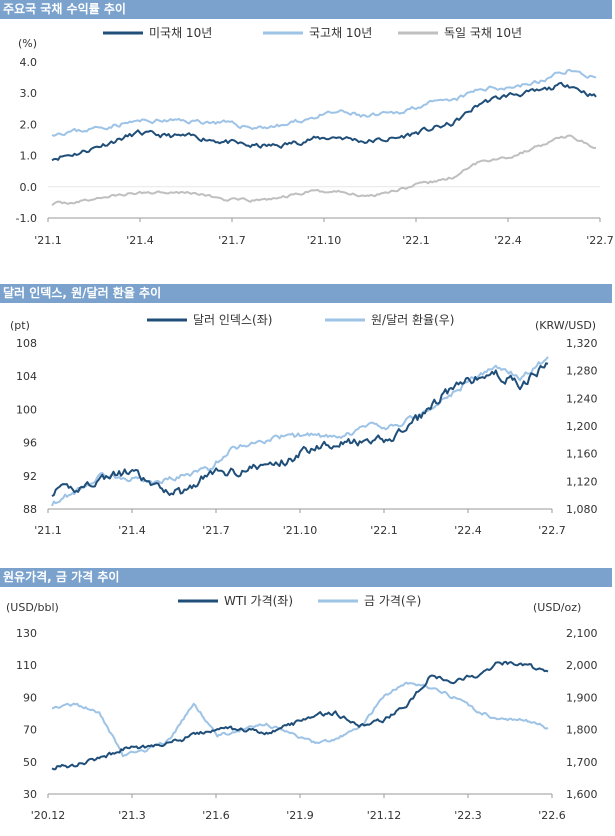 Image resolution: width=615 pixels, height=836 pixels. What do you see at coordinates (582, 665) in the screenshot?
I see `y-tick-label-right: 2,000` at bounding box center [582, 665].